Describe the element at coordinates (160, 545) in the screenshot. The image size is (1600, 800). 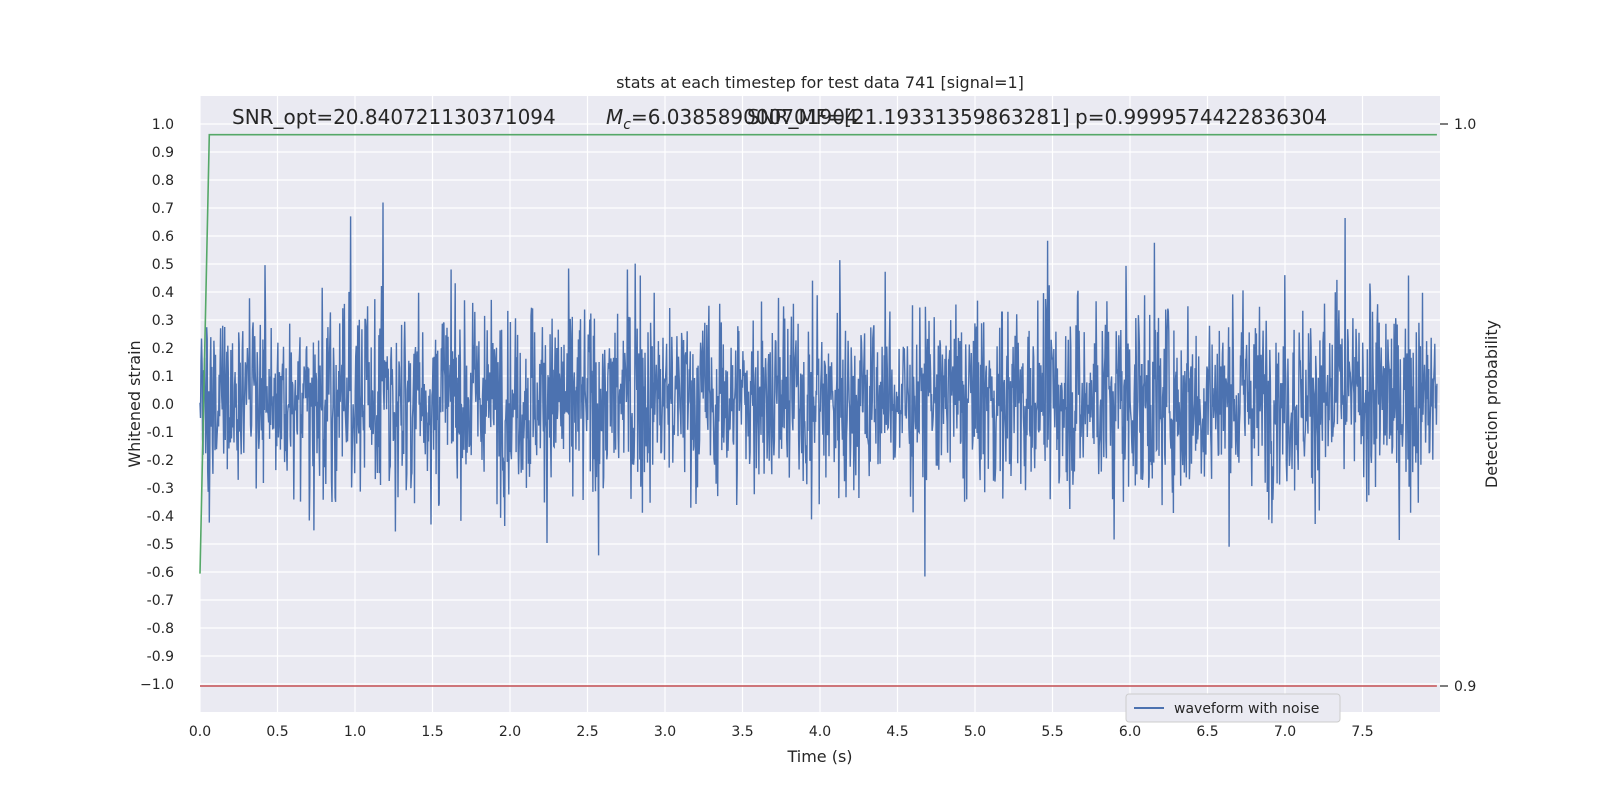
I see `y-tick-label: -0.5` at that location.